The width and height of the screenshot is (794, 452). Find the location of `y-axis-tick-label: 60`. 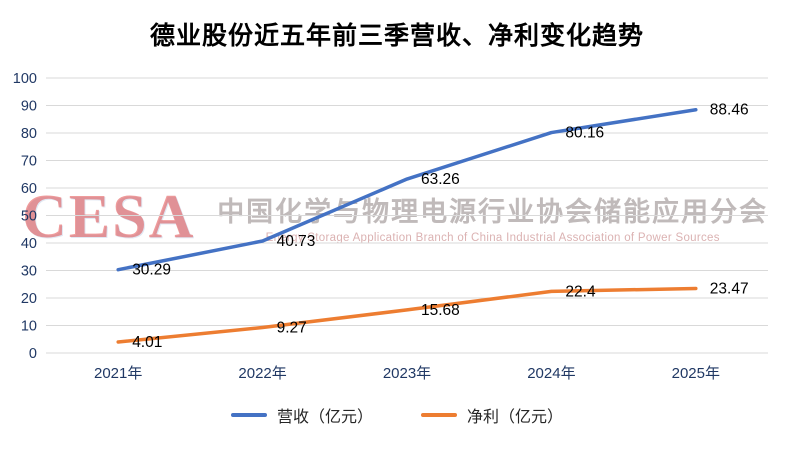

y-axis-tick-label: 60 is located at coordinates (29, 189).